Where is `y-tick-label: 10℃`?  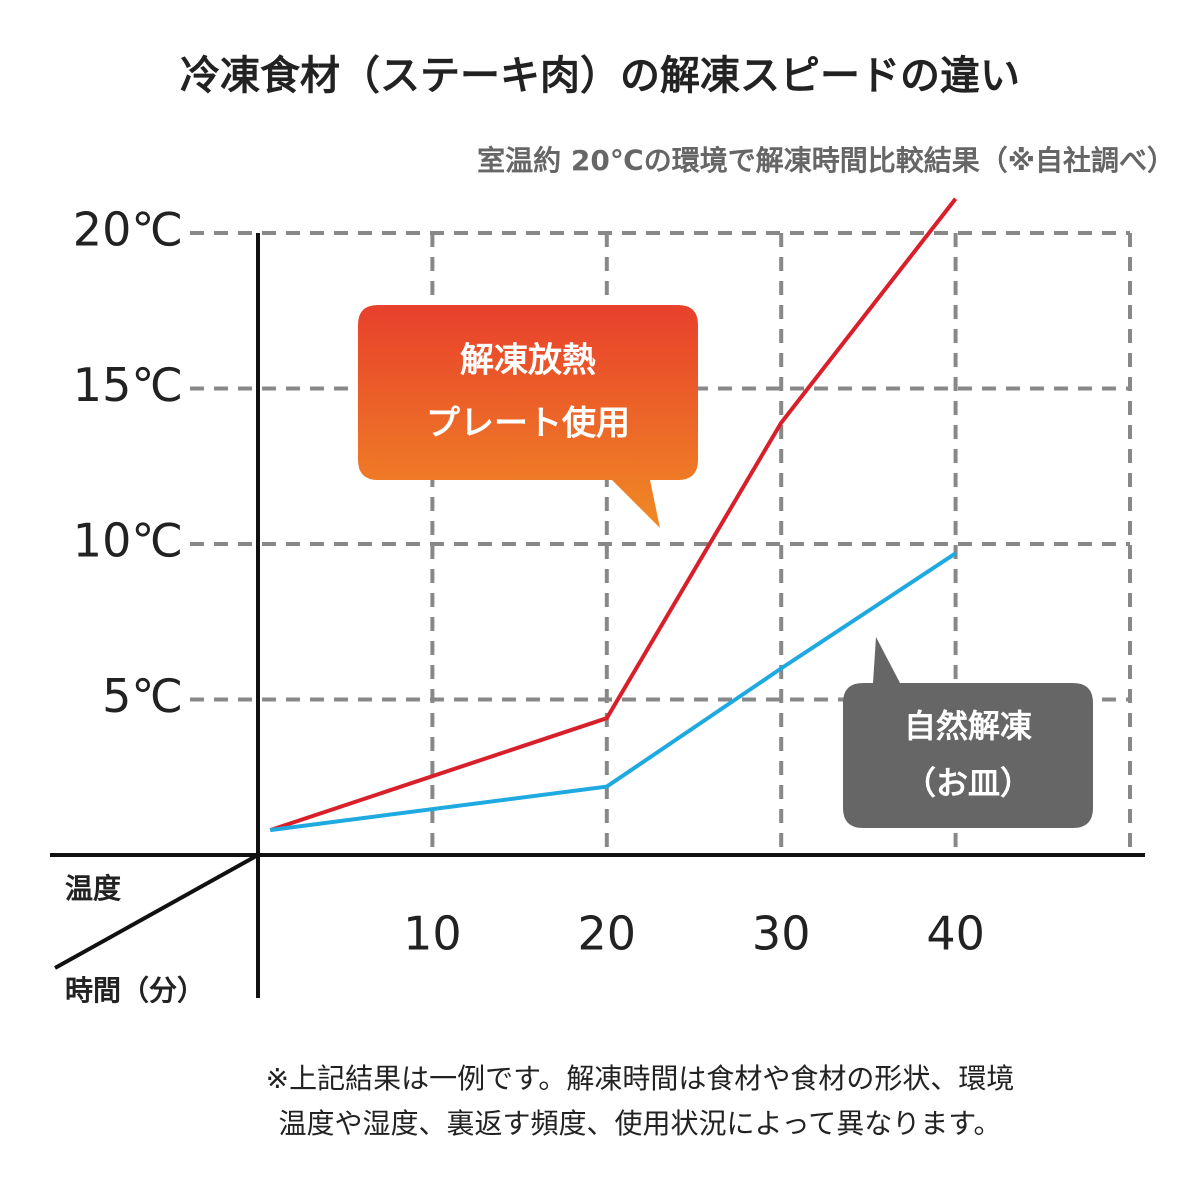
y-tick-label: 10℃ is located at coordinates (128, 541).